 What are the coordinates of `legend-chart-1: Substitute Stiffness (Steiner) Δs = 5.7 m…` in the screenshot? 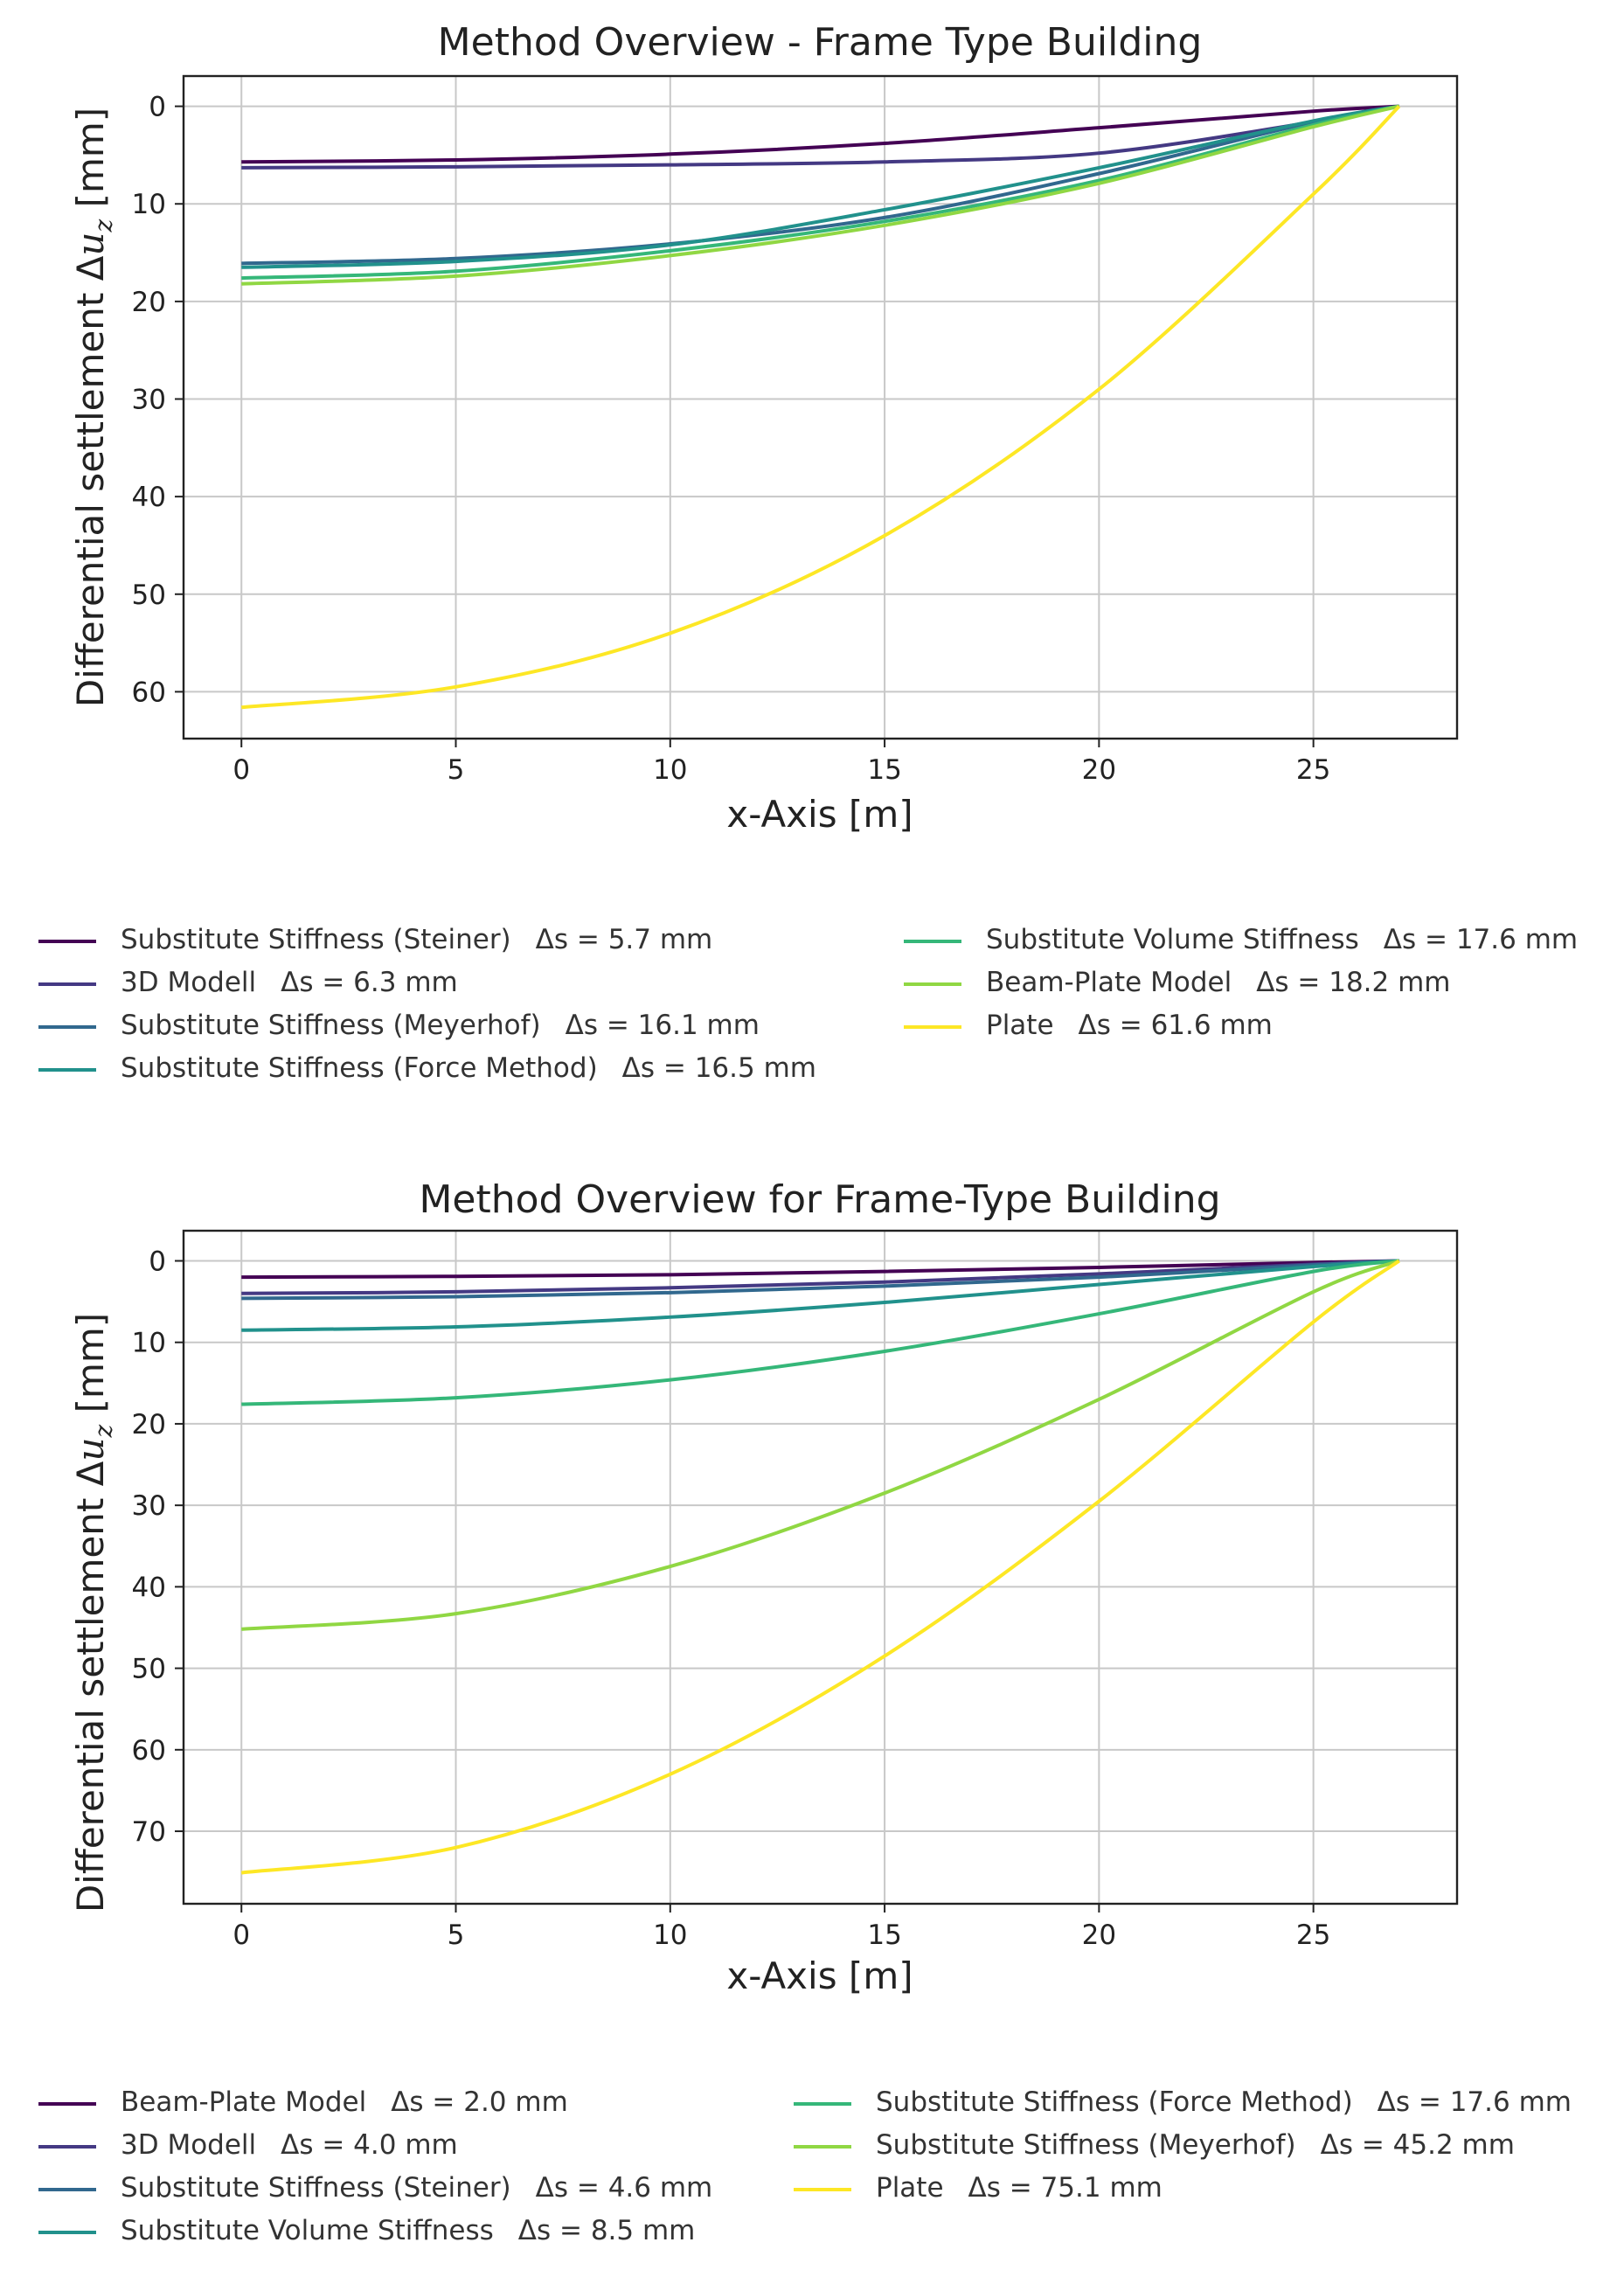 It's located at (825, 1012).